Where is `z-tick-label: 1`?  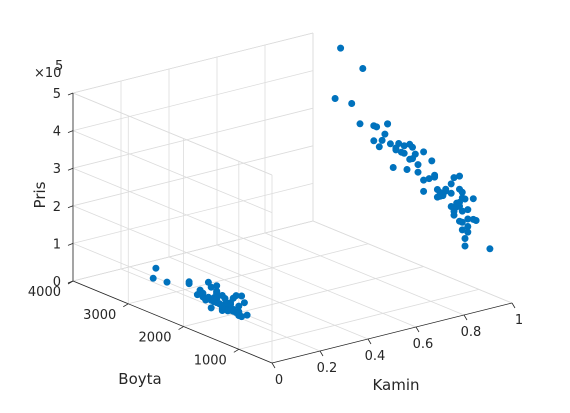 z-tick-label: 1 is located at coordinates (57, 244).